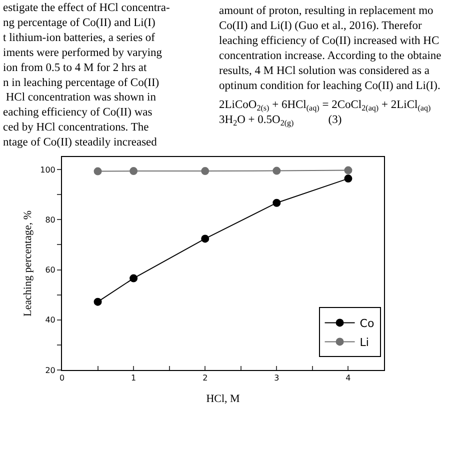 Image resolution: width=474 pixels, height=452 pixels. I want to click on x-tick-label: 0, so click(62, 378).